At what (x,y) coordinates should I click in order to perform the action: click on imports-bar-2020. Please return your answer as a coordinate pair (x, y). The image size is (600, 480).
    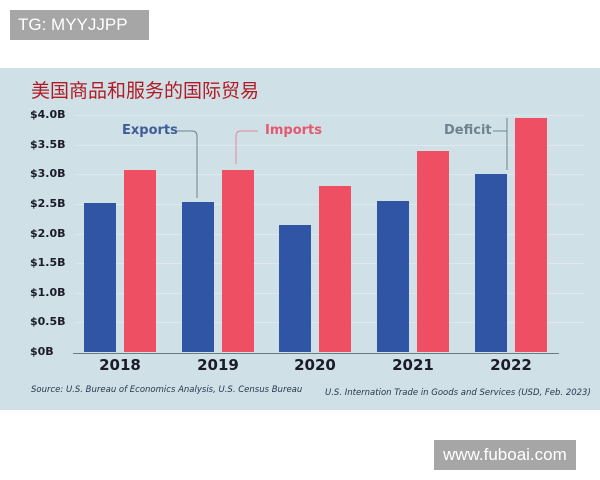
    Looking at the image, I should click on (335, 269).